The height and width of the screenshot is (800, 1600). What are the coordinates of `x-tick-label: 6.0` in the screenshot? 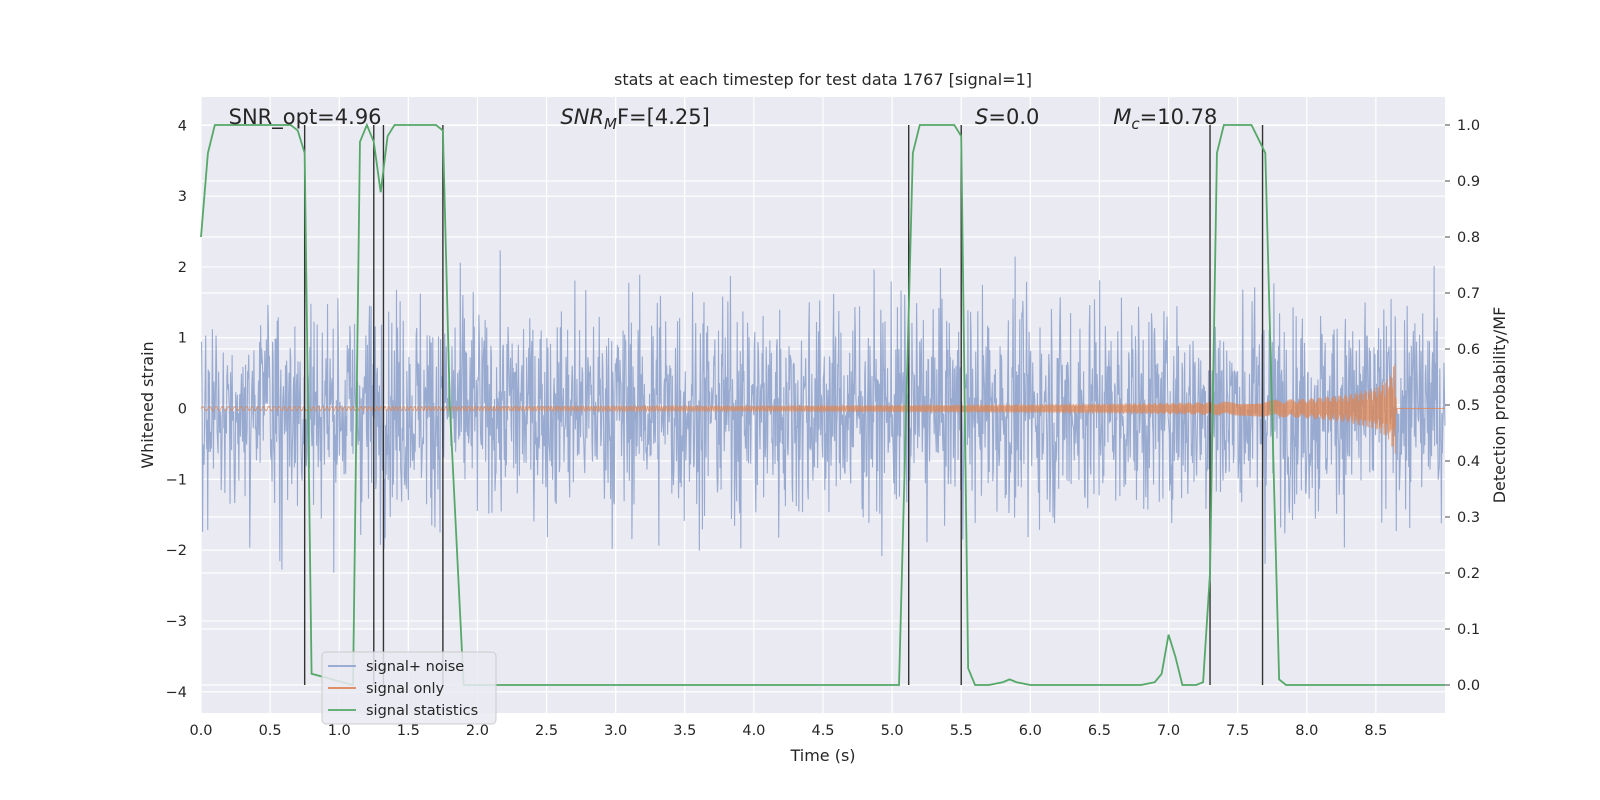 It's located at (1030, 731).